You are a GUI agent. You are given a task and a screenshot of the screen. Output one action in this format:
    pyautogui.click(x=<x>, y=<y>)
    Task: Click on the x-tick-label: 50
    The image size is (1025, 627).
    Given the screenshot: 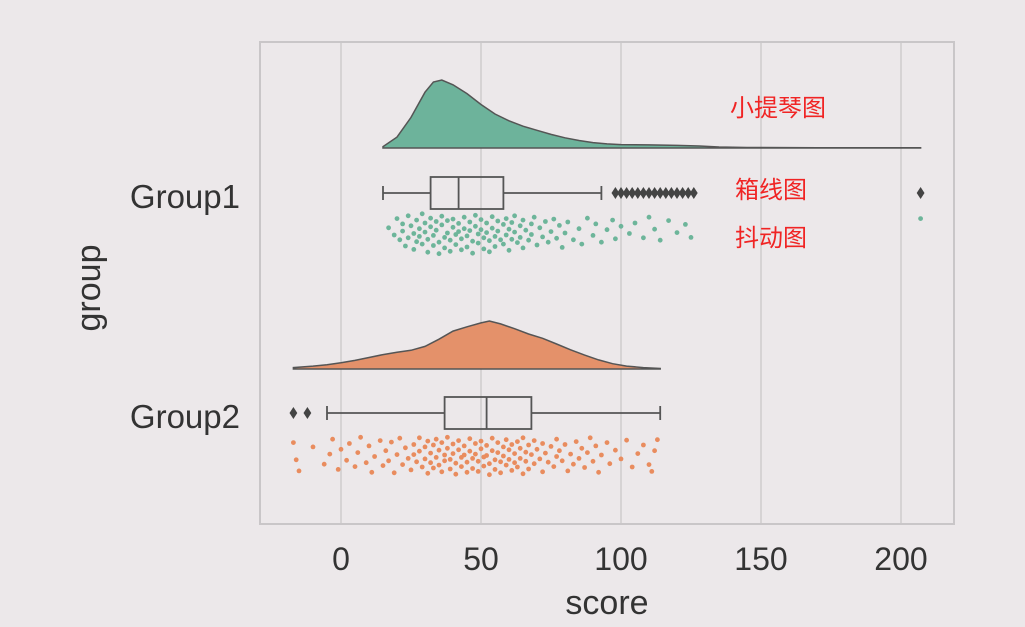 What is the action you would take?
    pyautogui.click(x=481, y=559)
    